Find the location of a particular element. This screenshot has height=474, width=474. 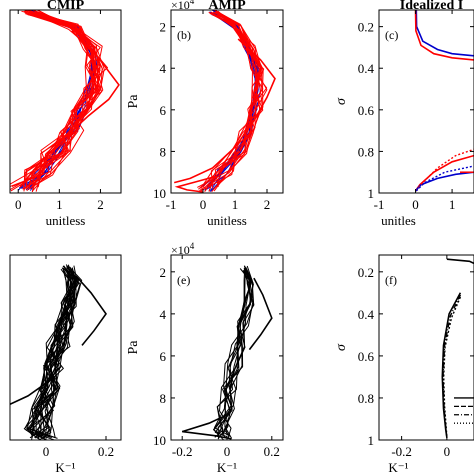

panel-label: (e) is located at coordinates (183, 280).